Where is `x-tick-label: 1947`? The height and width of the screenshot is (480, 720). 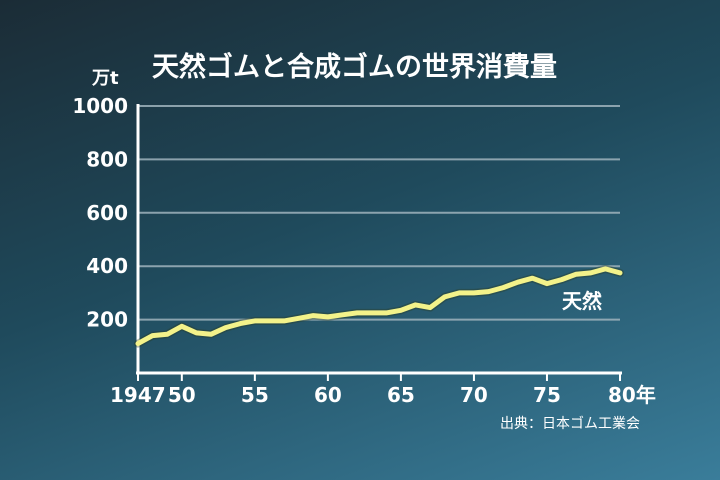 x-tick-label: 1947 is located at coordinates (138, 395).